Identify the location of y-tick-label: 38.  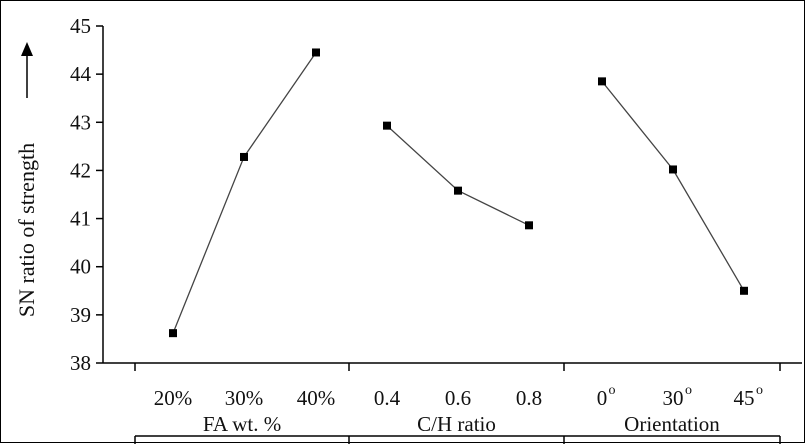
(80, 363).